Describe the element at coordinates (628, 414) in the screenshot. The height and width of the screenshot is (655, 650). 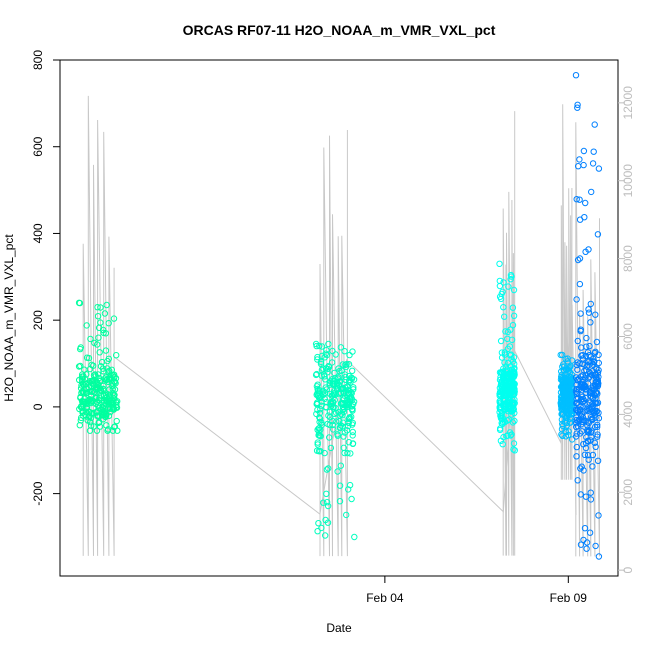
I see `y2-axis-tick-label: 4000` at that location.